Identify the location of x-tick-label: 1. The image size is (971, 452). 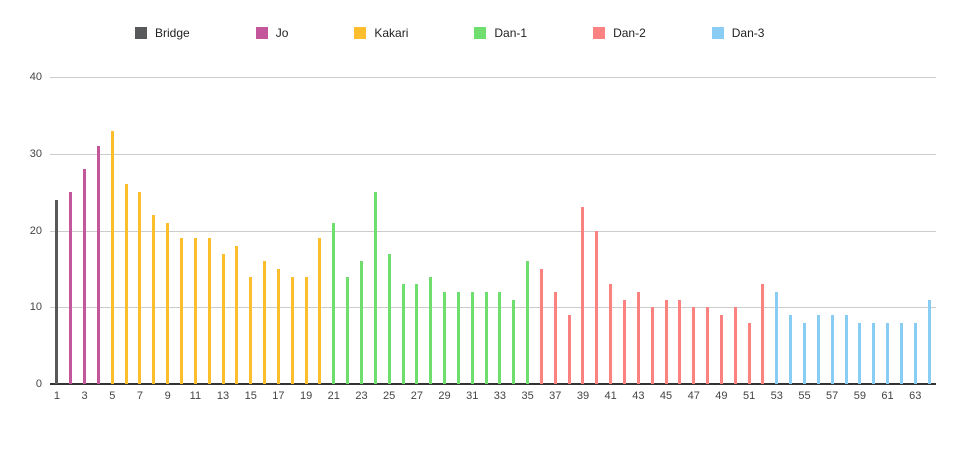
(56, 396).